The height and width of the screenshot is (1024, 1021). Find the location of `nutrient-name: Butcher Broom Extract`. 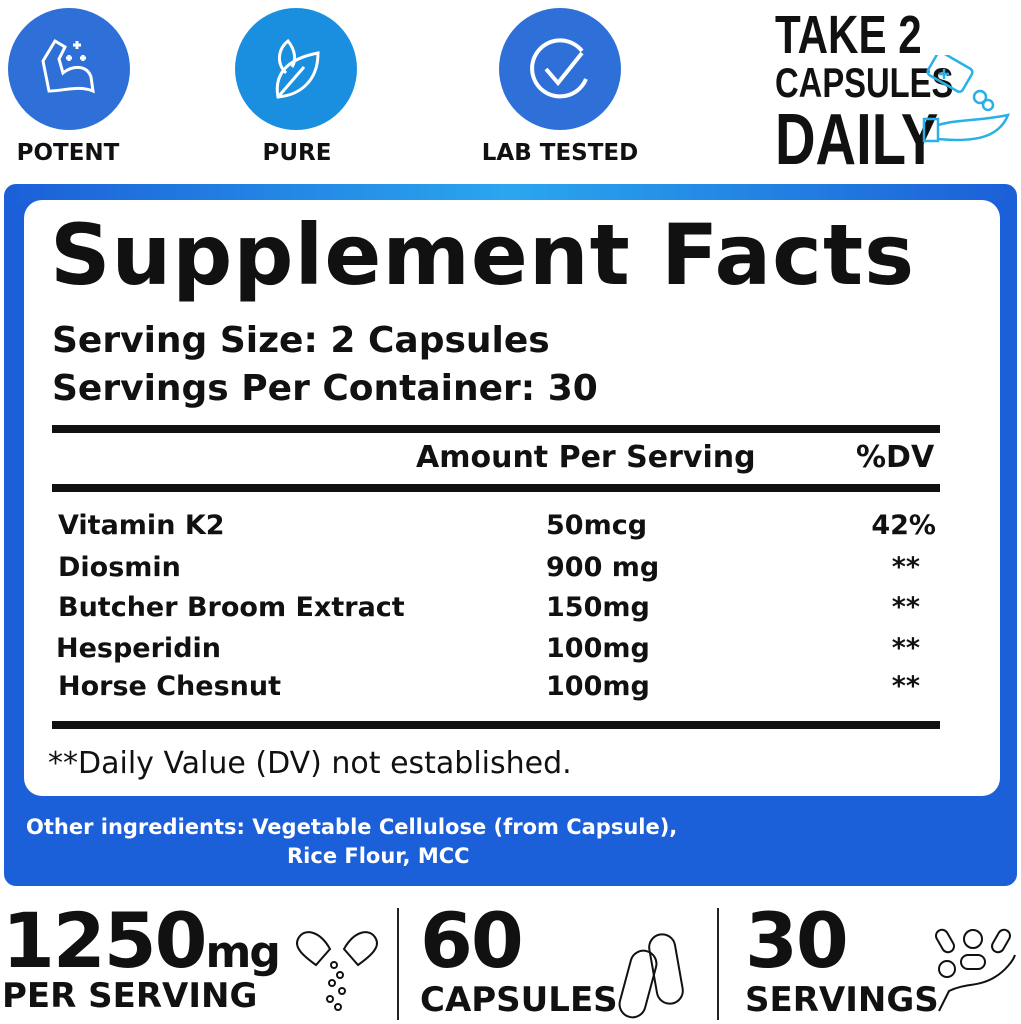

nutrient-name: Butcher Broom Extract is located at coordinates (231, 607).